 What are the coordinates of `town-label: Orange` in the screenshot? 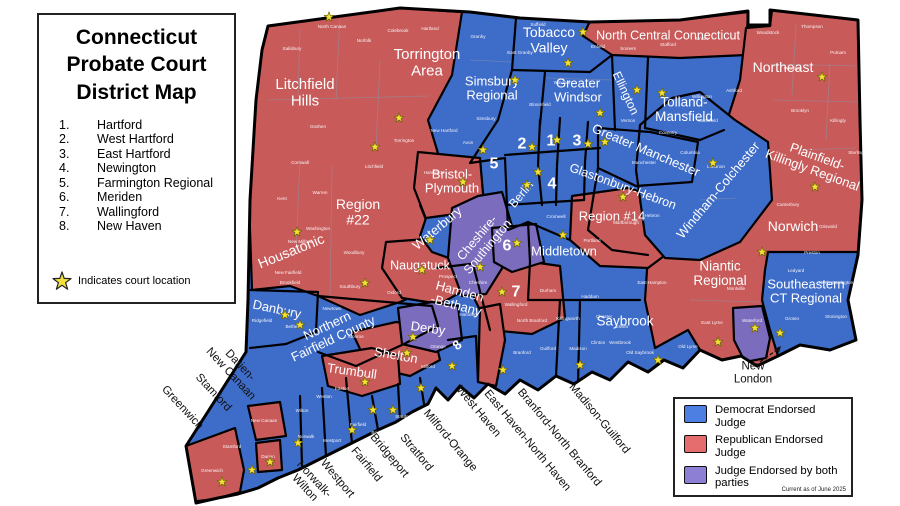 It's located at (438, 346).